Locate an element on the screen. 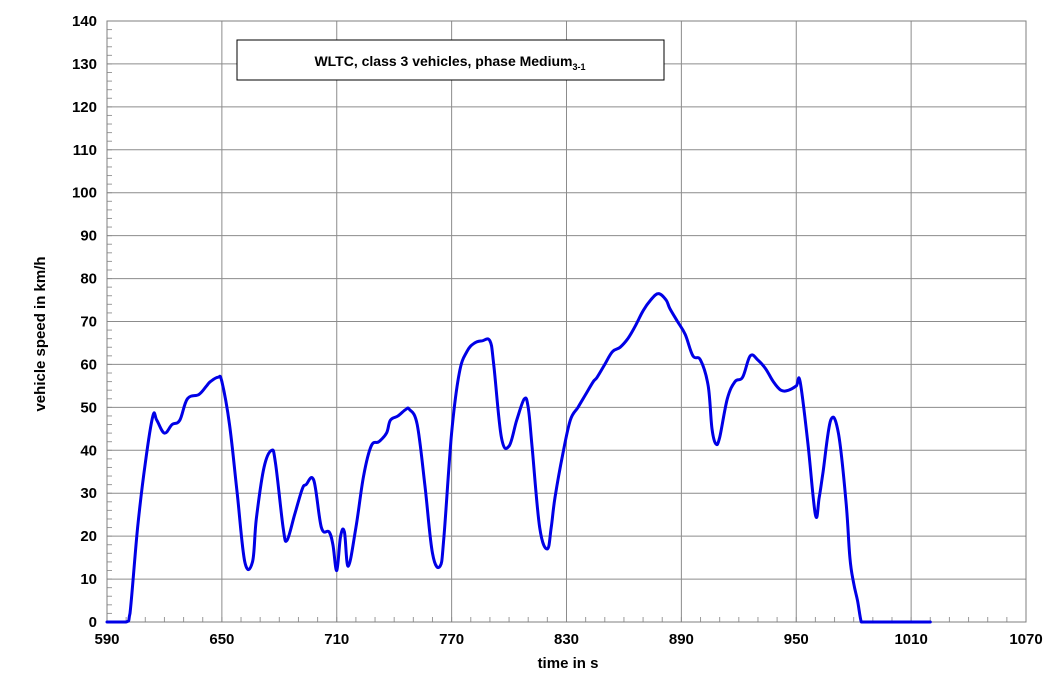 This screenshot has height=677, width=1045. chart-title-box: WLTC, class 3 vehicles, phase Medium3-1 is located at coordinates (450, 60).